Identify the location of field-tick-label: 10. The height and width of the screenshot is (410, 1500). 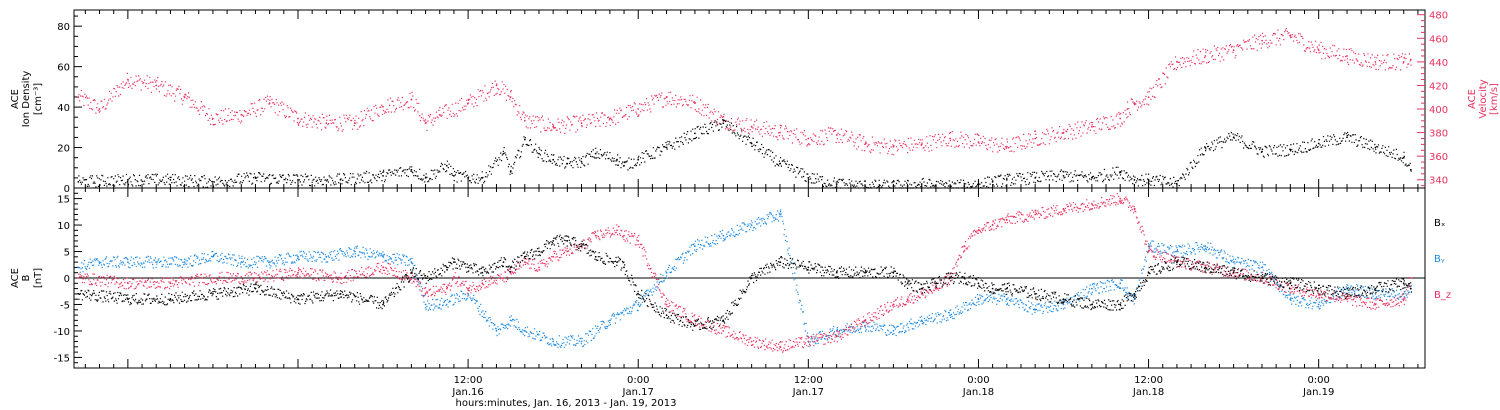
(63, 226).